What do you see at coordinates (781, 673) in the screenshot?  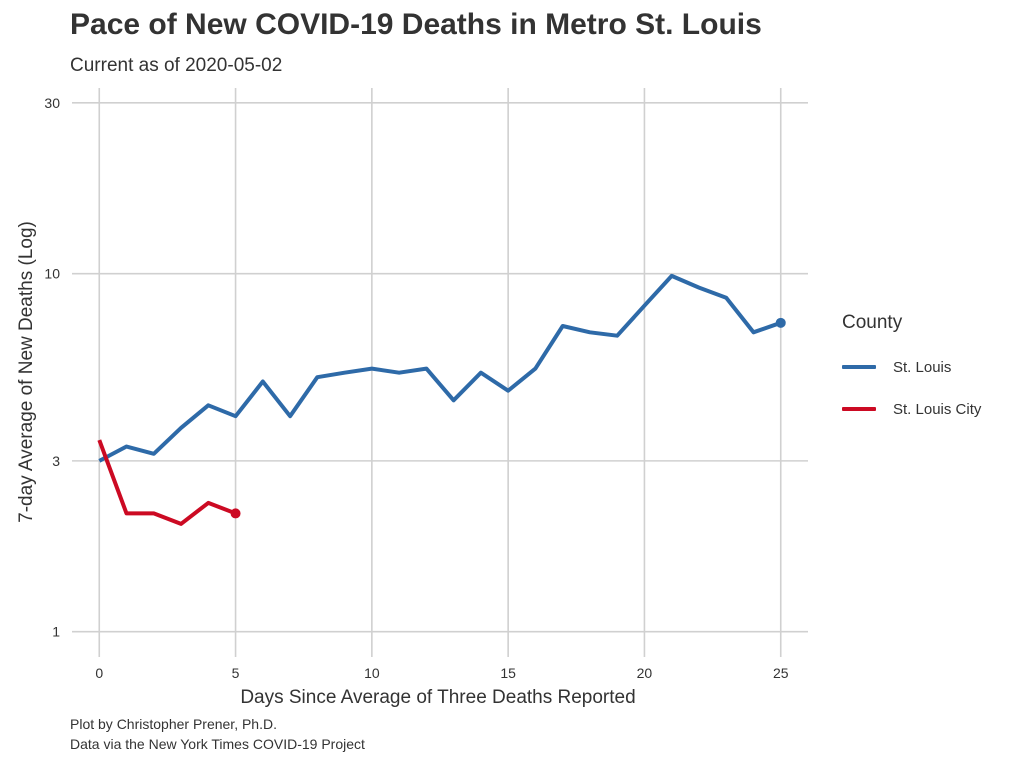 I see `x-tick-label: 25` at bounding box center [781, 673].